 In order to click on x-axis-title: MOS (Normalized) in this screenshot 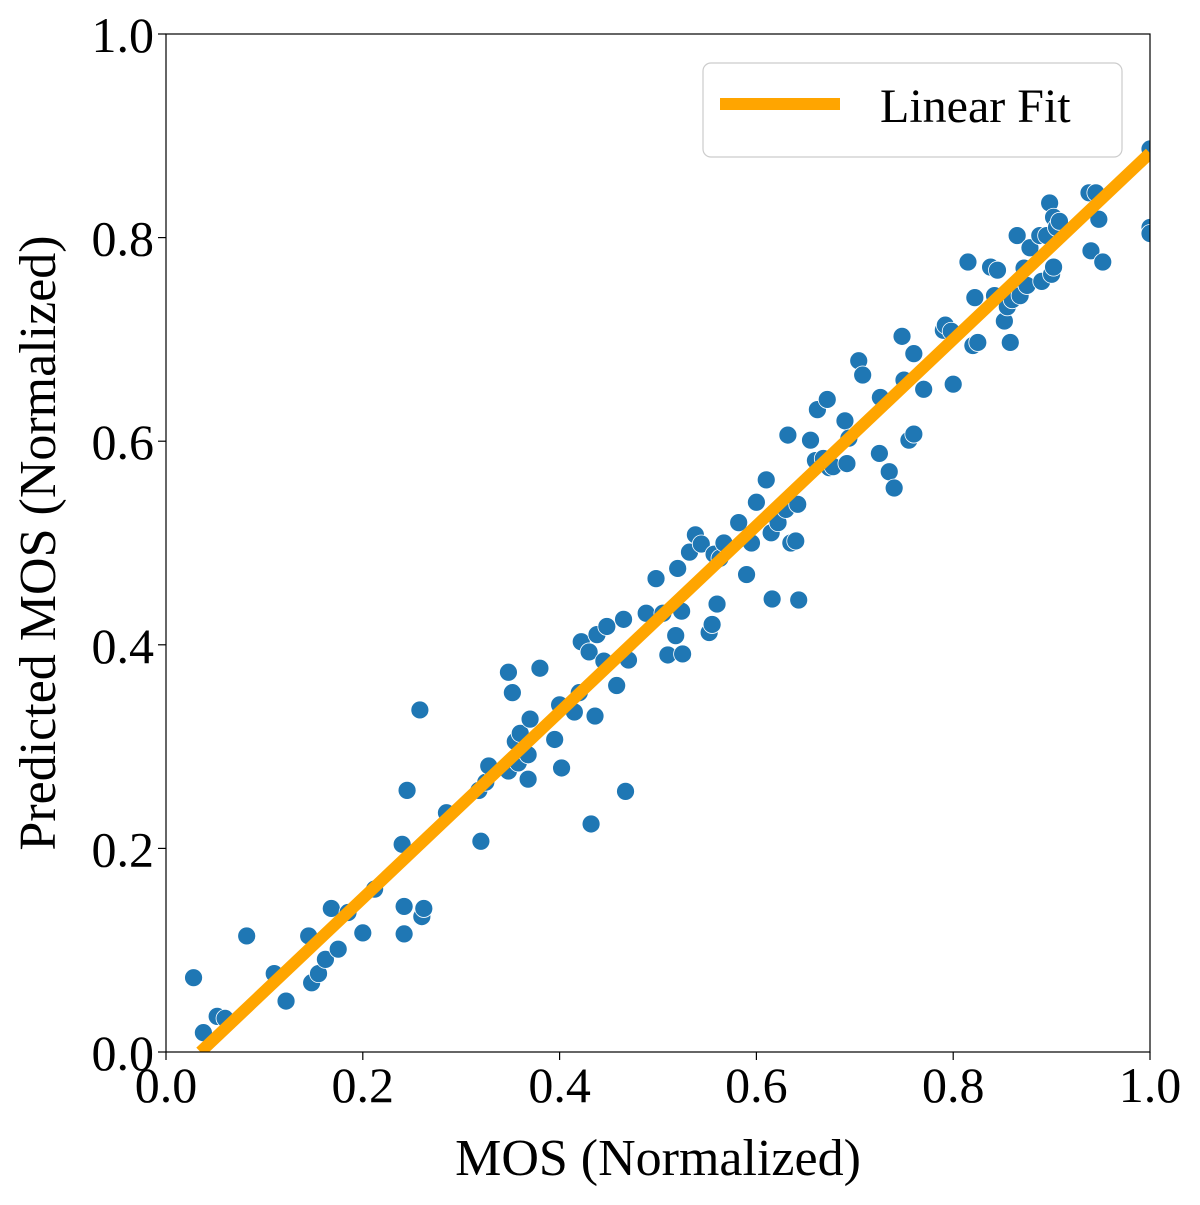, I will do `click(658, 1158)`.